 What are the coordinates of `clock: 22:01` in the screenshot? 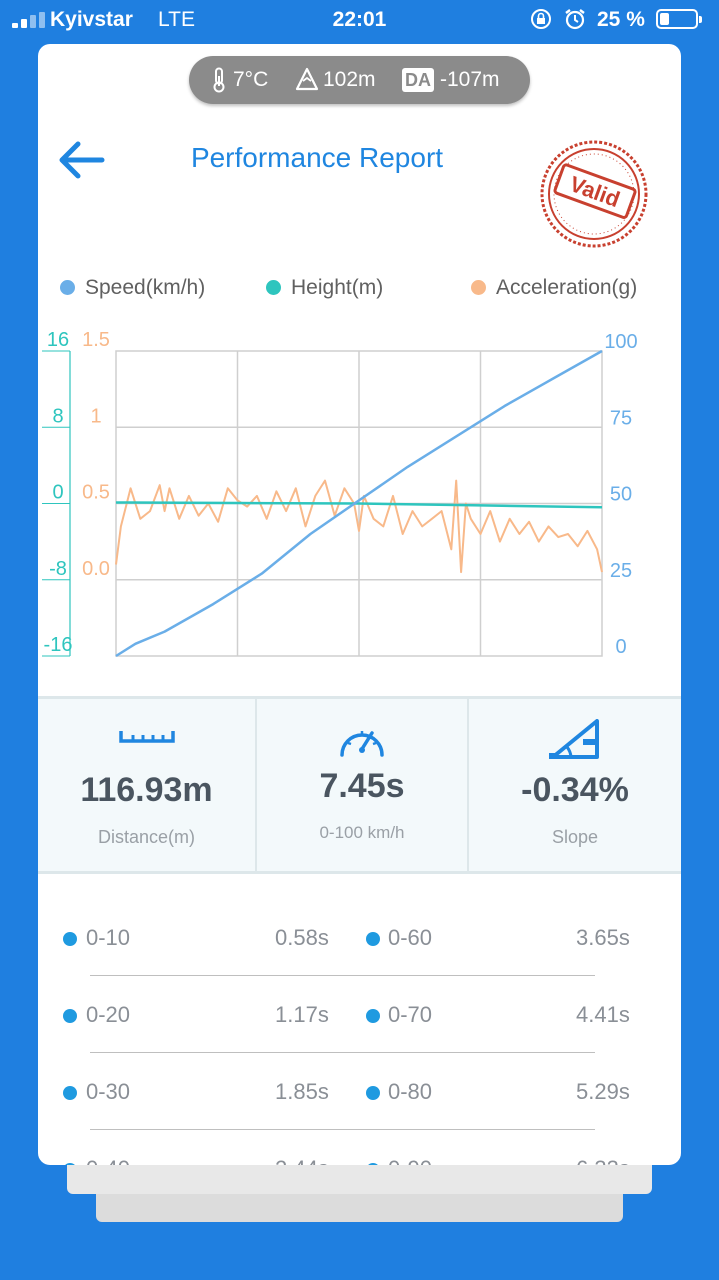 It's located at (359, 19).